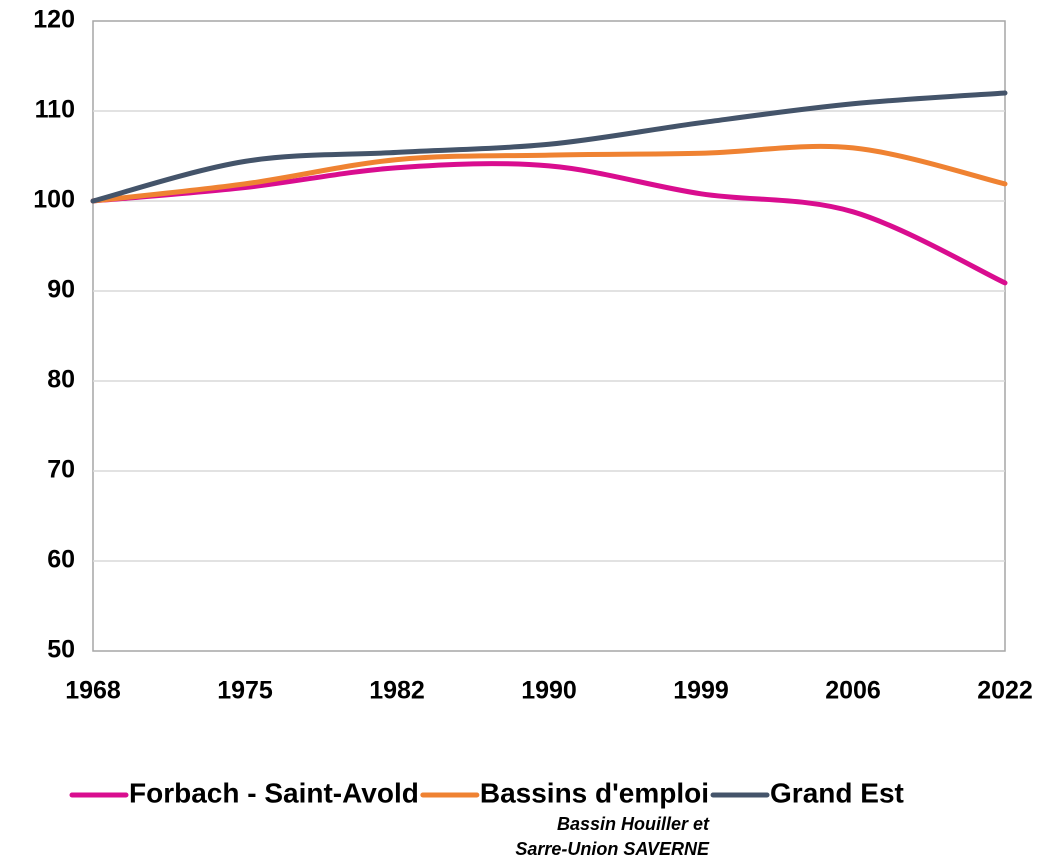  I want to click on x-tick-label: 1968, so click(93, 691).